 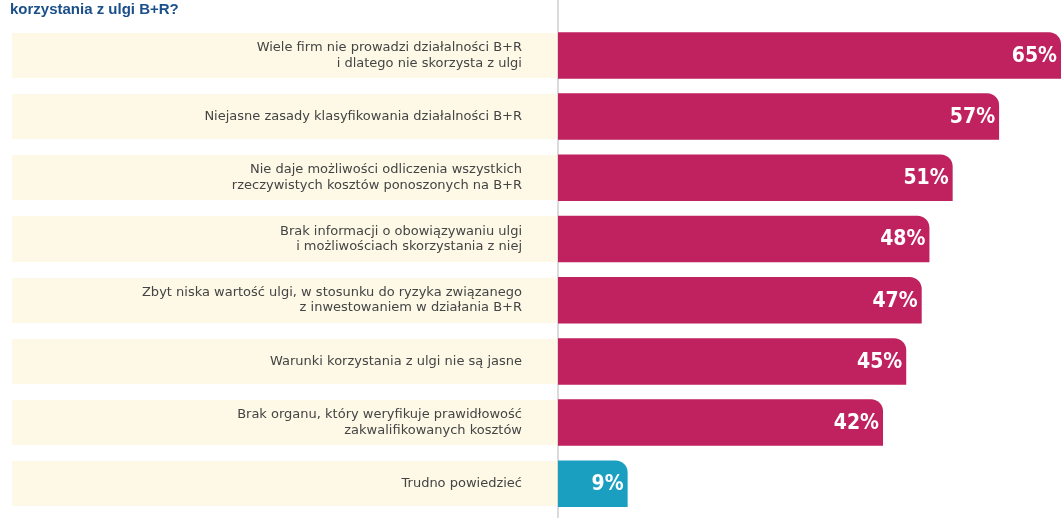 What do you see at coordinates (895, 299) in the screenshot?
I see `data-label: 47%` at bounding box center [895, 299].